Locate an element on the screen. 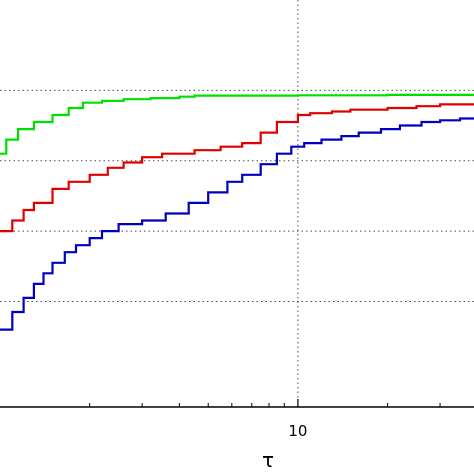 The height and width of the screenshot is (474, 474). x-axis-label: τ is located at coordinates (268, 460).